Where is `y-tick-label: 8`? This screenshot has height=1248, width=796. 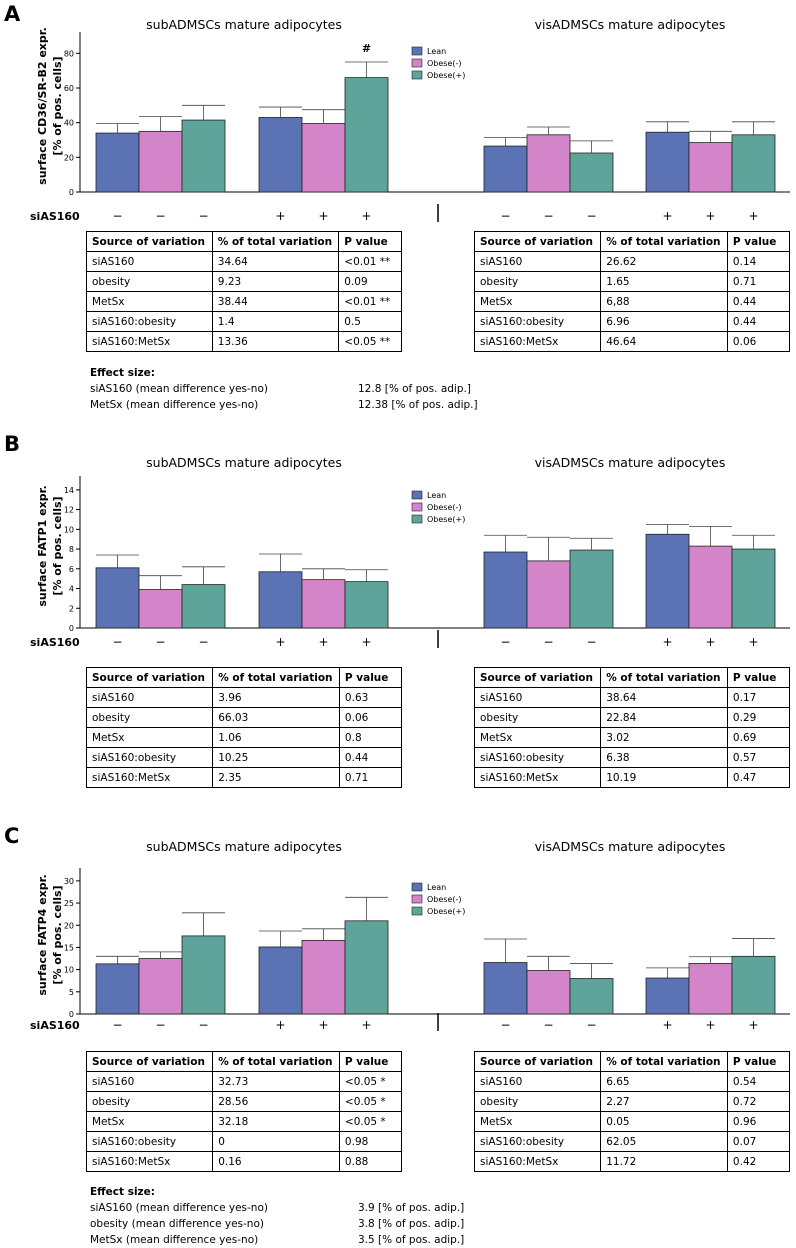
y-tick-label: 8 is located at coordinates (71, 549).